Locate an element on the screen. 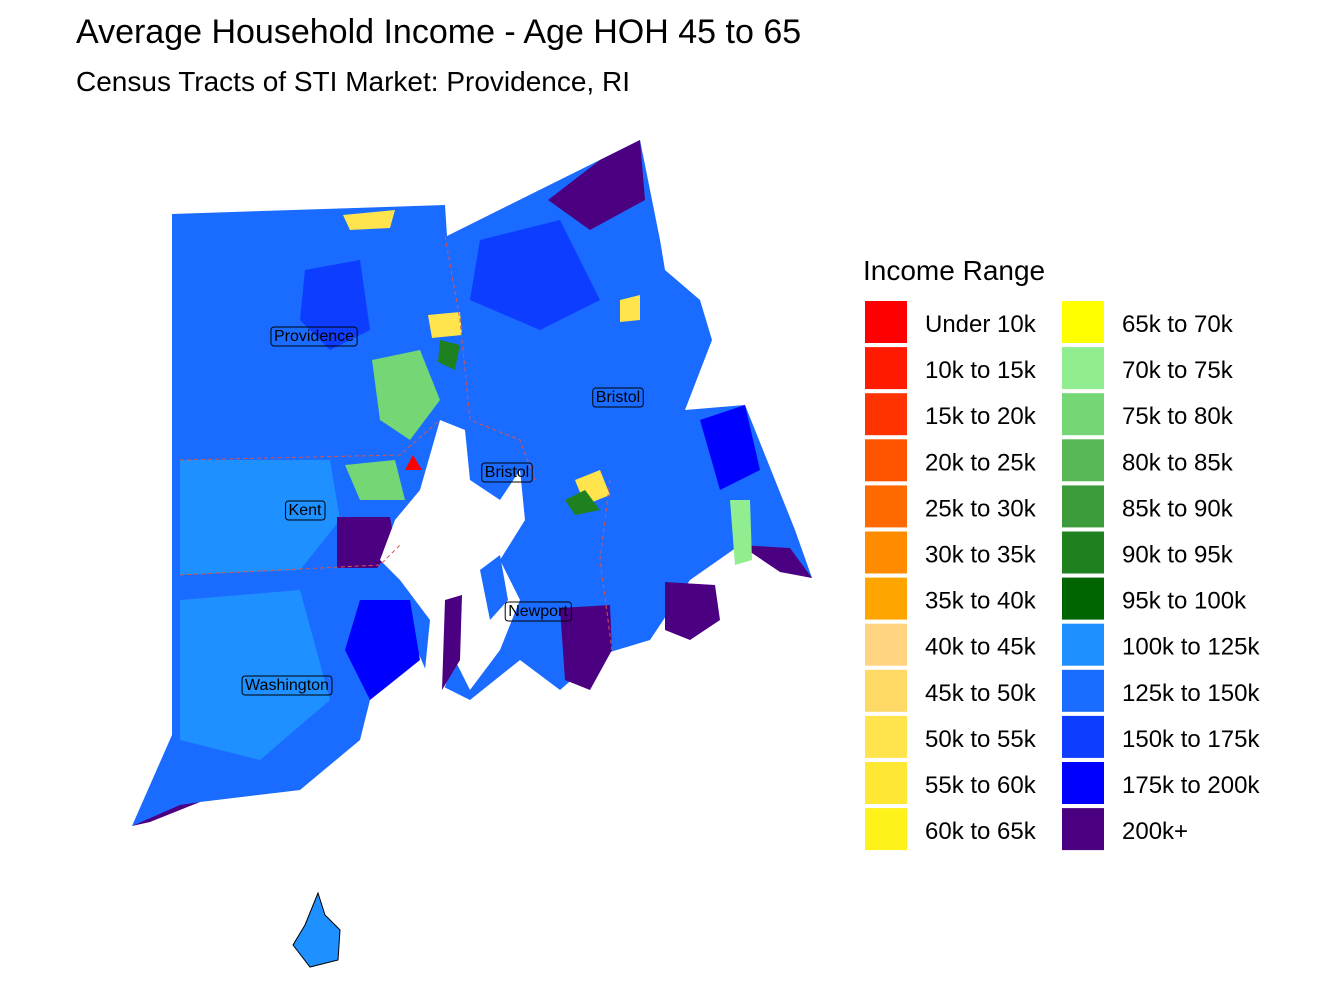 This screenshot has height=1008, width=1344. legend-label: 85k to 90k is located at coordinates (1178, 508).